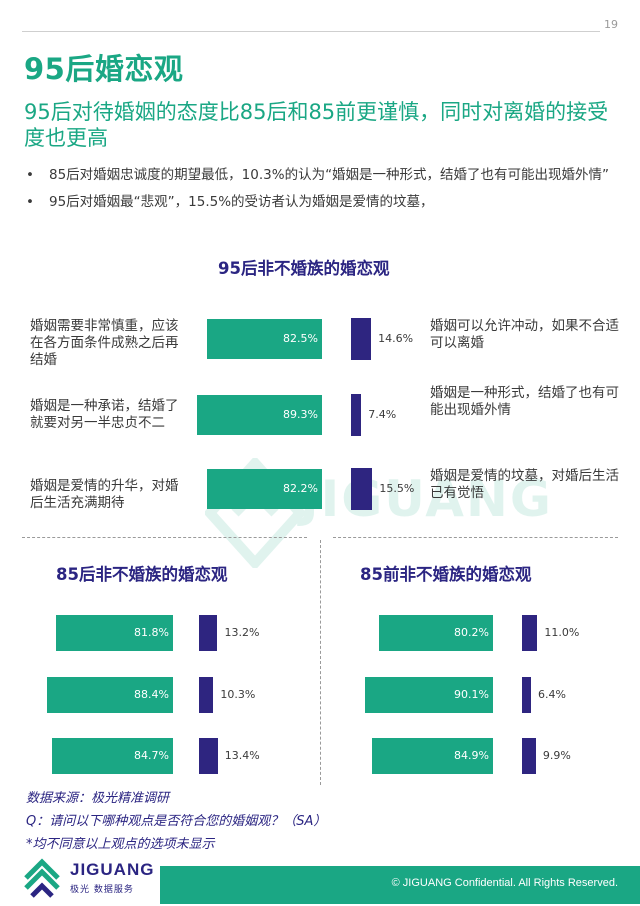 This screenshot has height=906, width=640. I want to click on column-divider, so click(320, 662).